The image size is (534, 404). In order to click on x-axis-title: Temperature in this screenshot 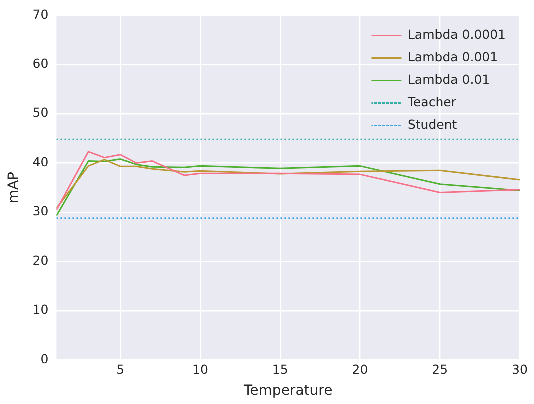, I will do `click(288, 391)`.